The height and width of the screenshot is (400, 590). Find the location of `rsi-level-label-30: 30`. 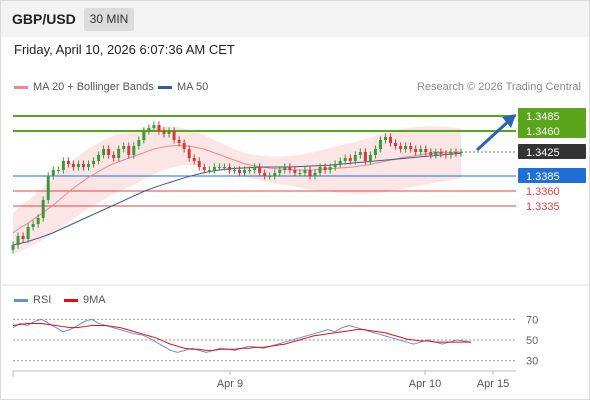

rsi-level-label-30: 30 is located at coordinates (532, 362).